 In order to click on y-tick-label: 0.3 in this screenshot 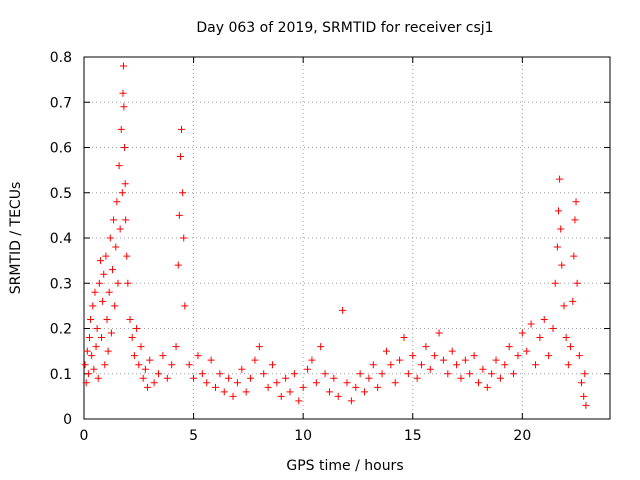, I will do `click(61, 284)`.